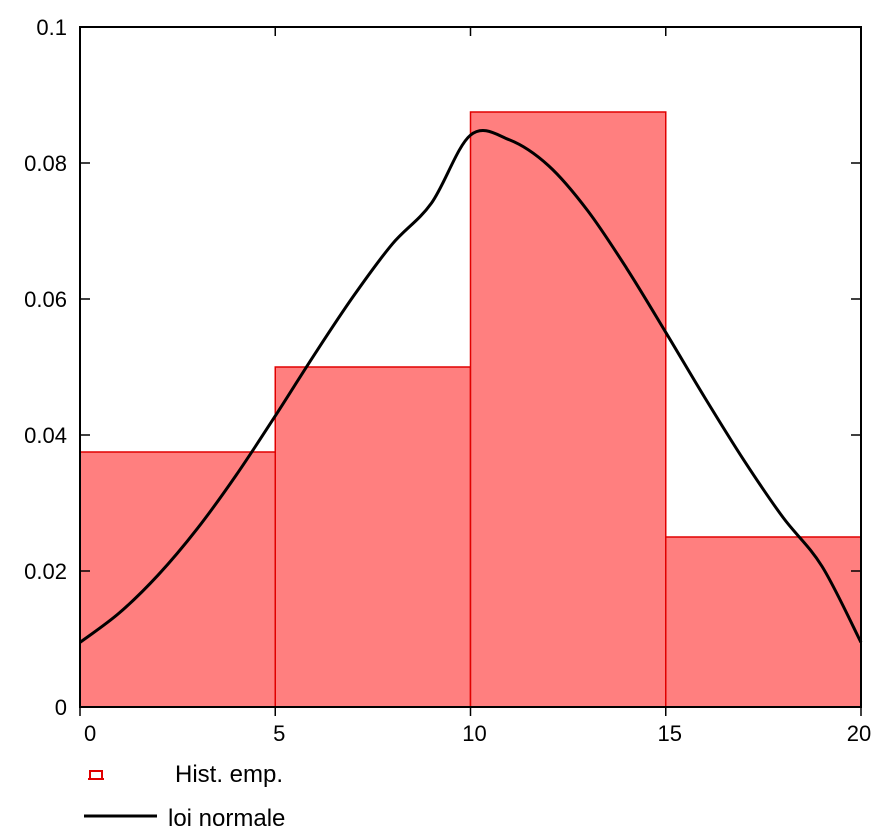 This screenshot has width=887, height=832. Describe the element at coordinates (90, 733) in the screenshot. I see `x-tick-label-0: 0` at that location.